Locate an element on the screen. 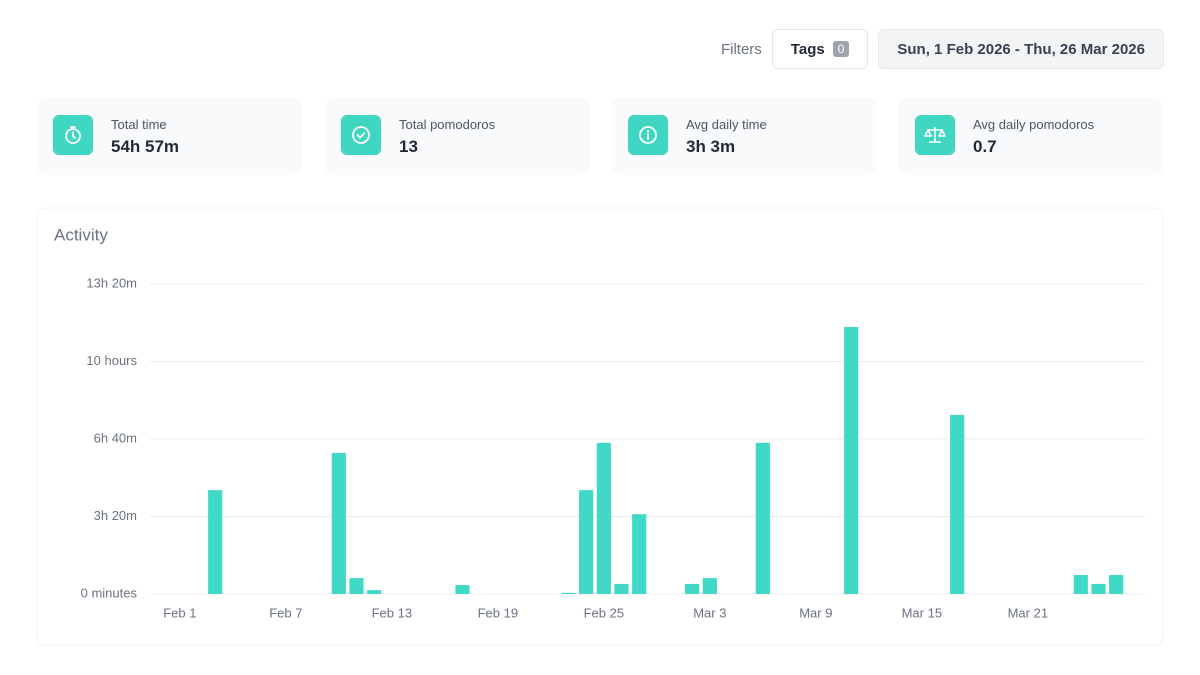  timer-icon is located at coordinates (73, 135).